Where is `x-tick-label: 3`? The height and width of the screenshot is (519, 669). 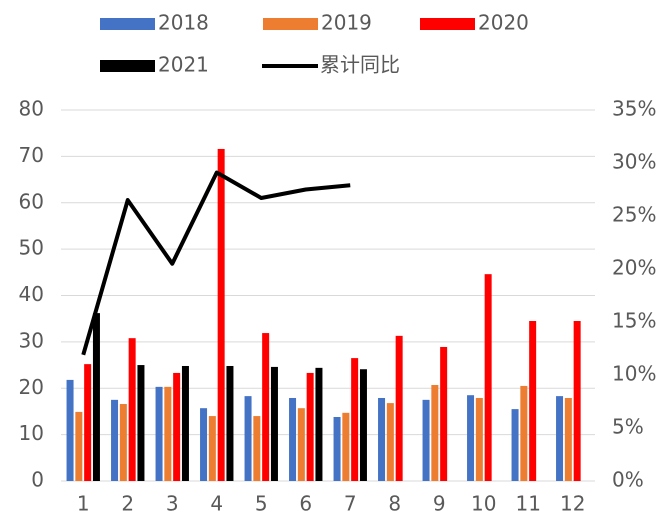 x-tick-label: 3 is located at coordinates (172, 504).